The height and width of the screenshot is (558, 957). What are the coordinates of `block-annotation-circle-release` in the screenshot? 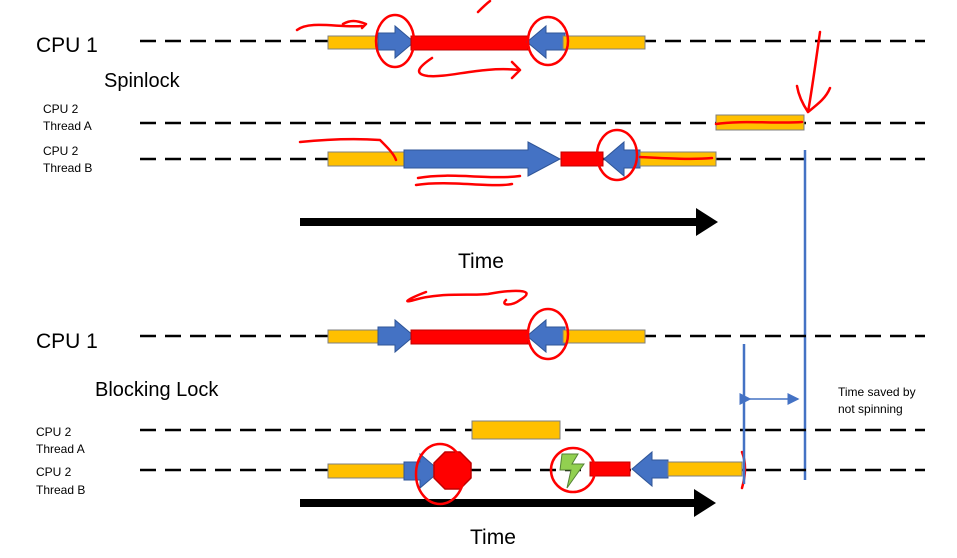 It's located at (548, 334).